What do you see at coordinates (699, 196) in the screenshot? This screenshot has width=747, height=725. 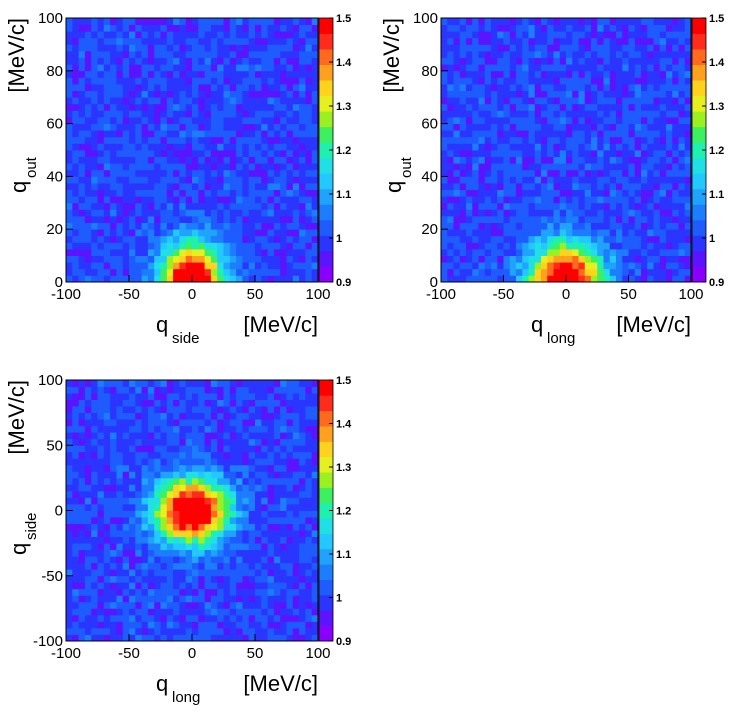 I see `colorbar-swatch` at bounding box center [699, 196].